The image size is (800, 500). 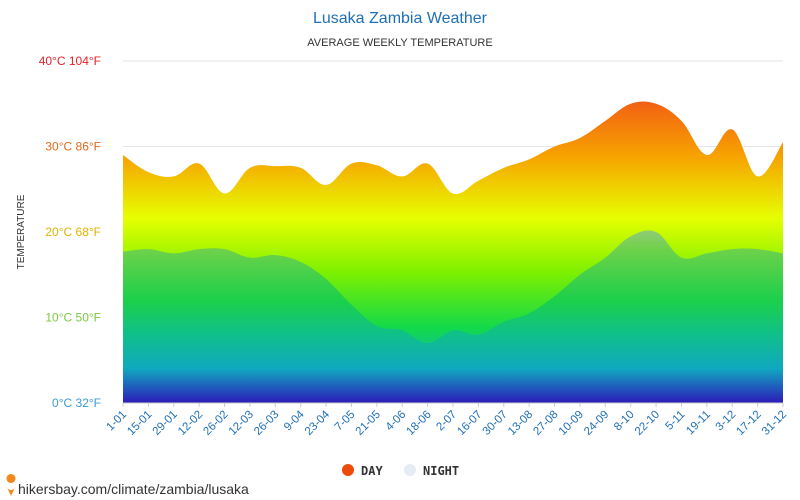 I want to click on x-tick-label: 21-05, so click(x=368, y=423).